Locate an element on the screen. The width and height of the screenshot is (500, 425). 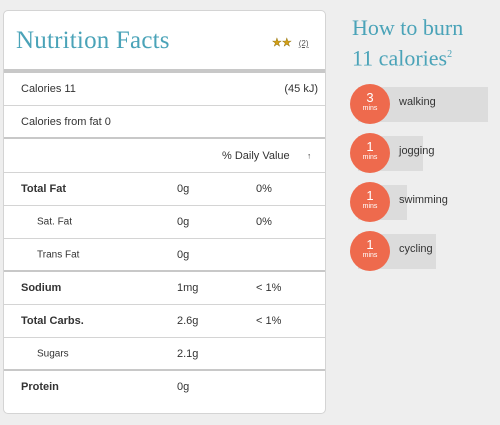
rating: ★ ★ (2) is located at coordinates (290, 43).